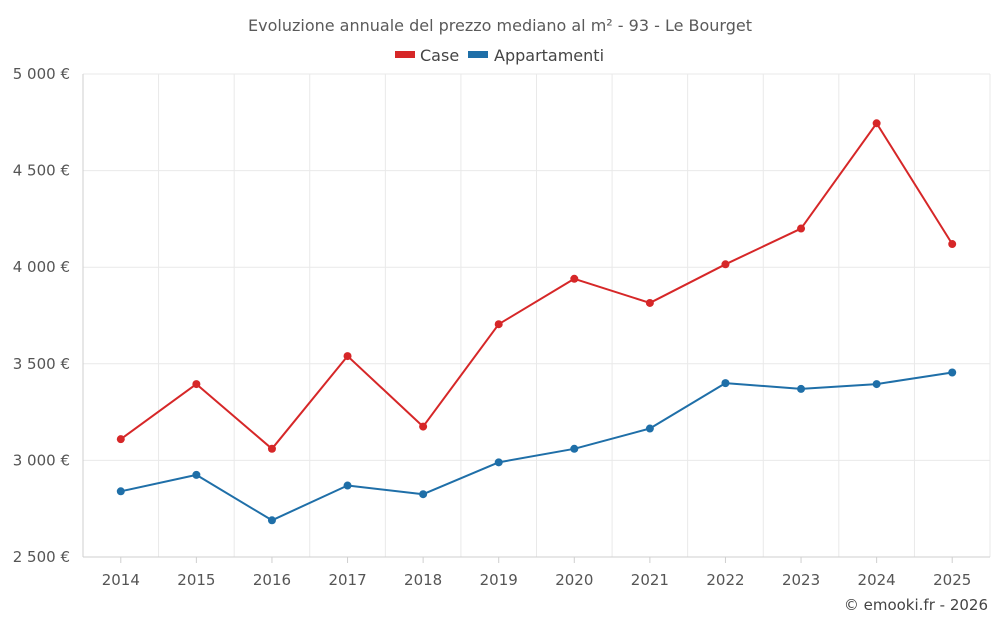  I want to click on y-tick-label: 4 000 €, so click(41, 267).